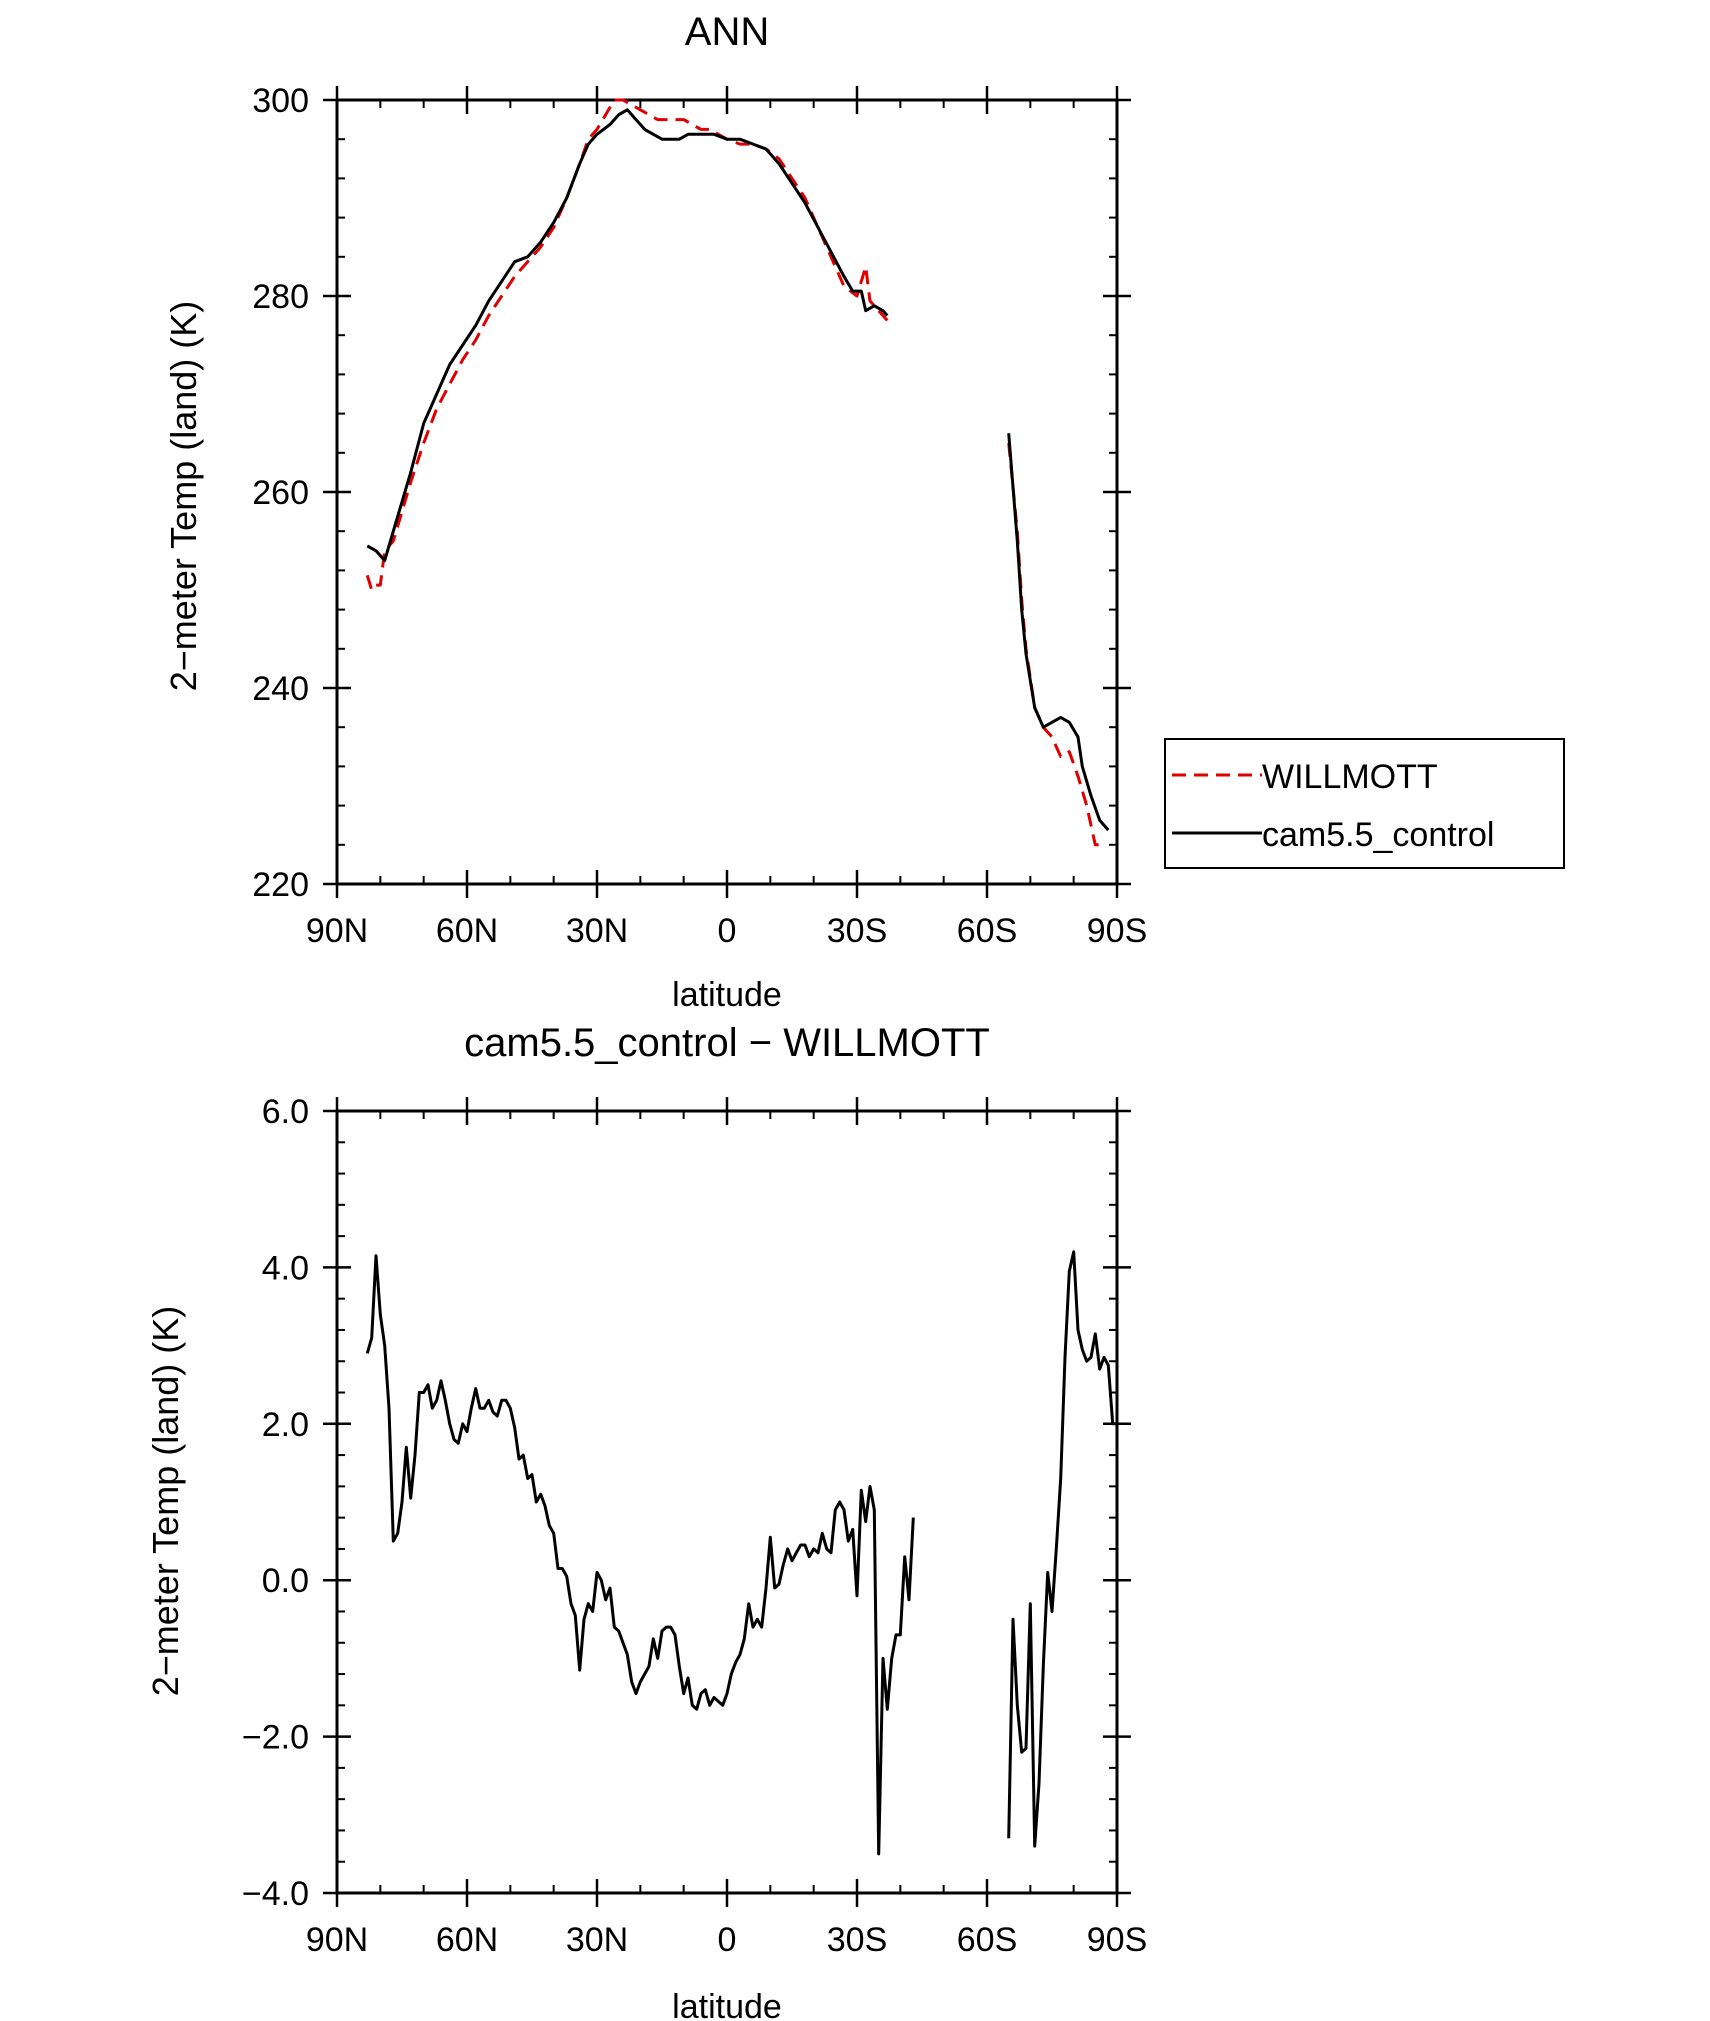 The image size is (1710, 2021). I want to click on legend-label-cam: cam5.5_control, so click(1378, 835).